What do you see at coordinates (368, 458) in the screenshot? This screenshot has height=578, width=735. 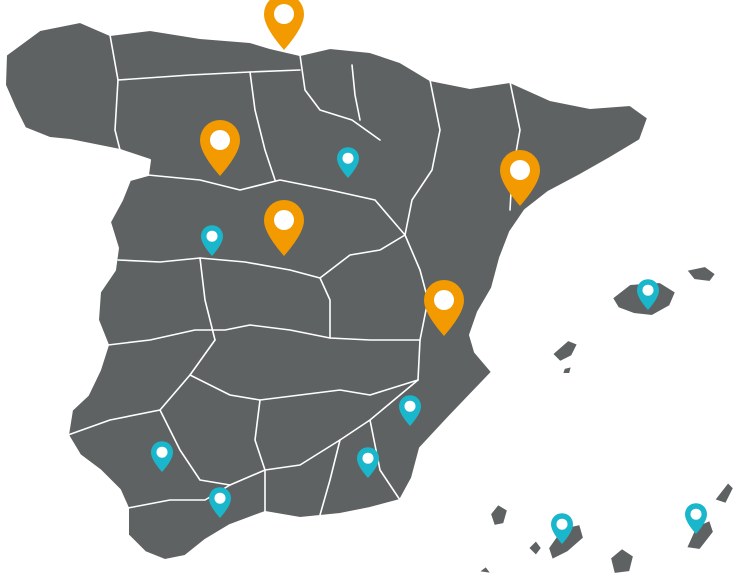 I see `marker-granada-pin-hole` at bounding box center [368, 458].